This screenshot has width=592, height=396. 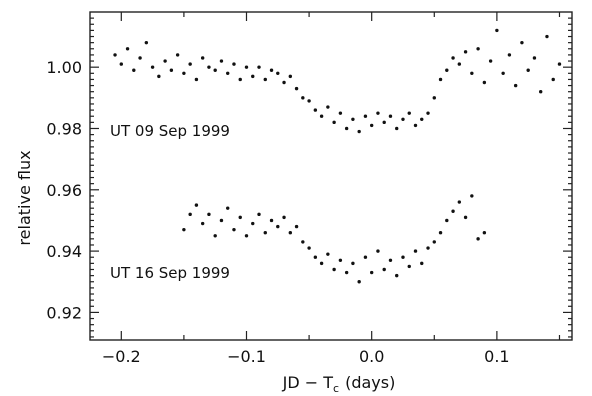 I want to click on x-axis-label-main: JD − T, so click(x=308, y=382).